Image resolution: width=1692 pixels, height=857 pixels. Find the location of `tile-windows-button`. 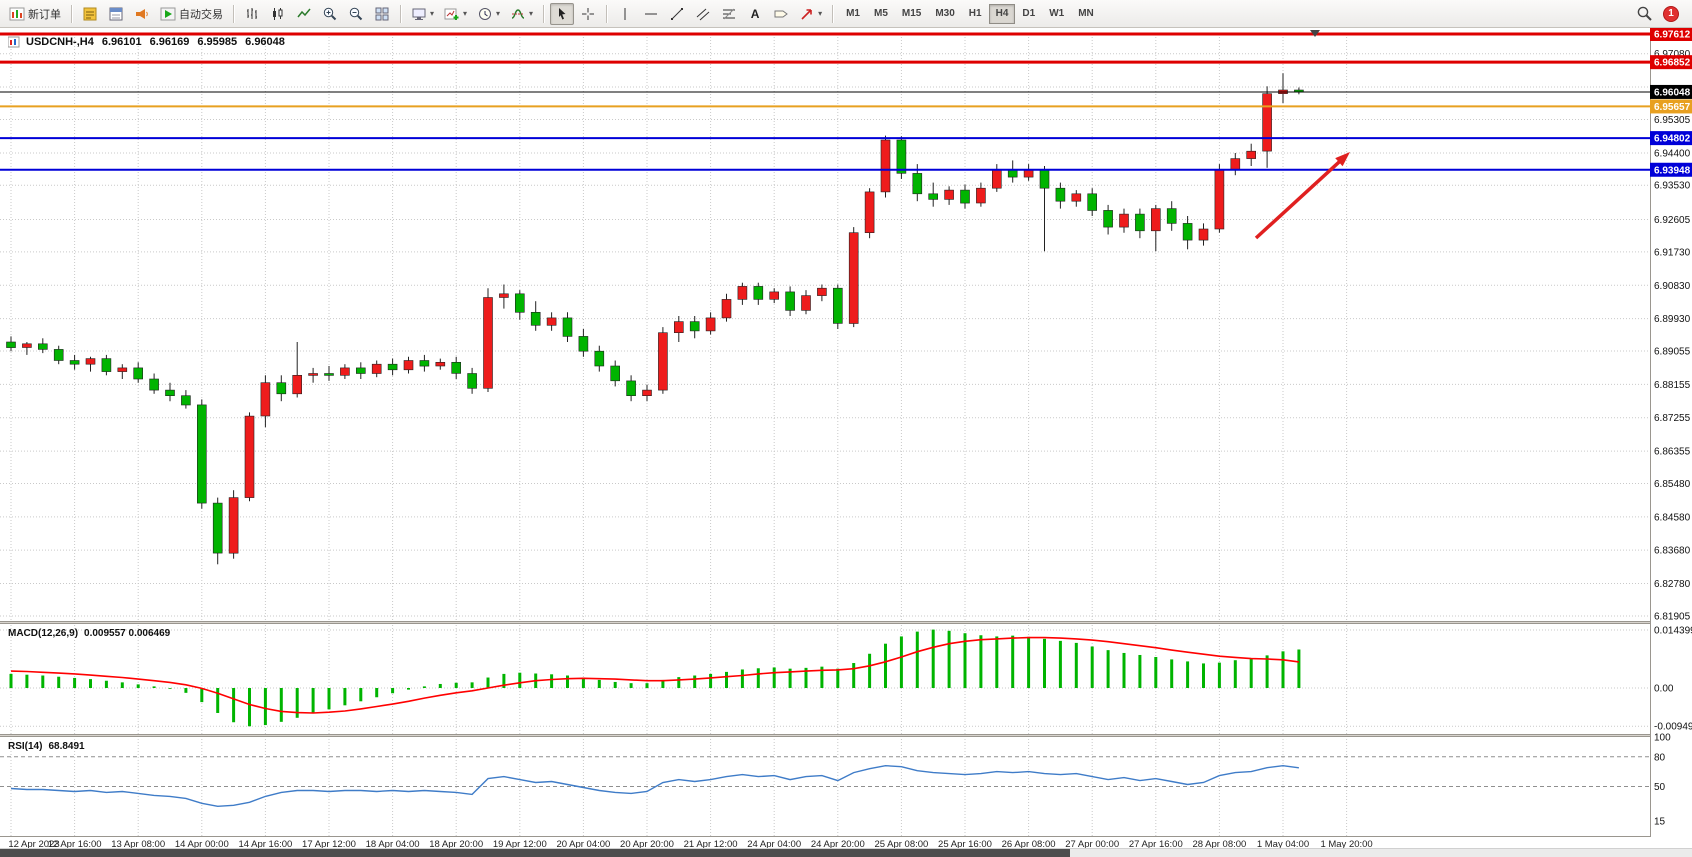

tile-windows-button is located at coordinates (382, 14).